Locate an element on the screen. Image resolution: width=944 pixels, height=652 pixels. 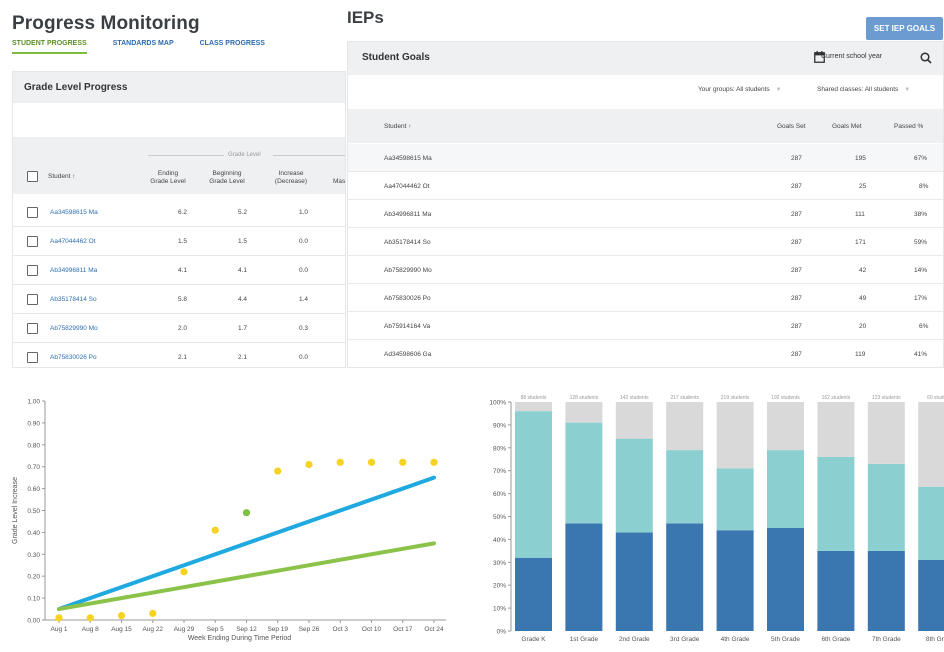
ending-grade-level: 2.0 is located at coordinates (183, 328).